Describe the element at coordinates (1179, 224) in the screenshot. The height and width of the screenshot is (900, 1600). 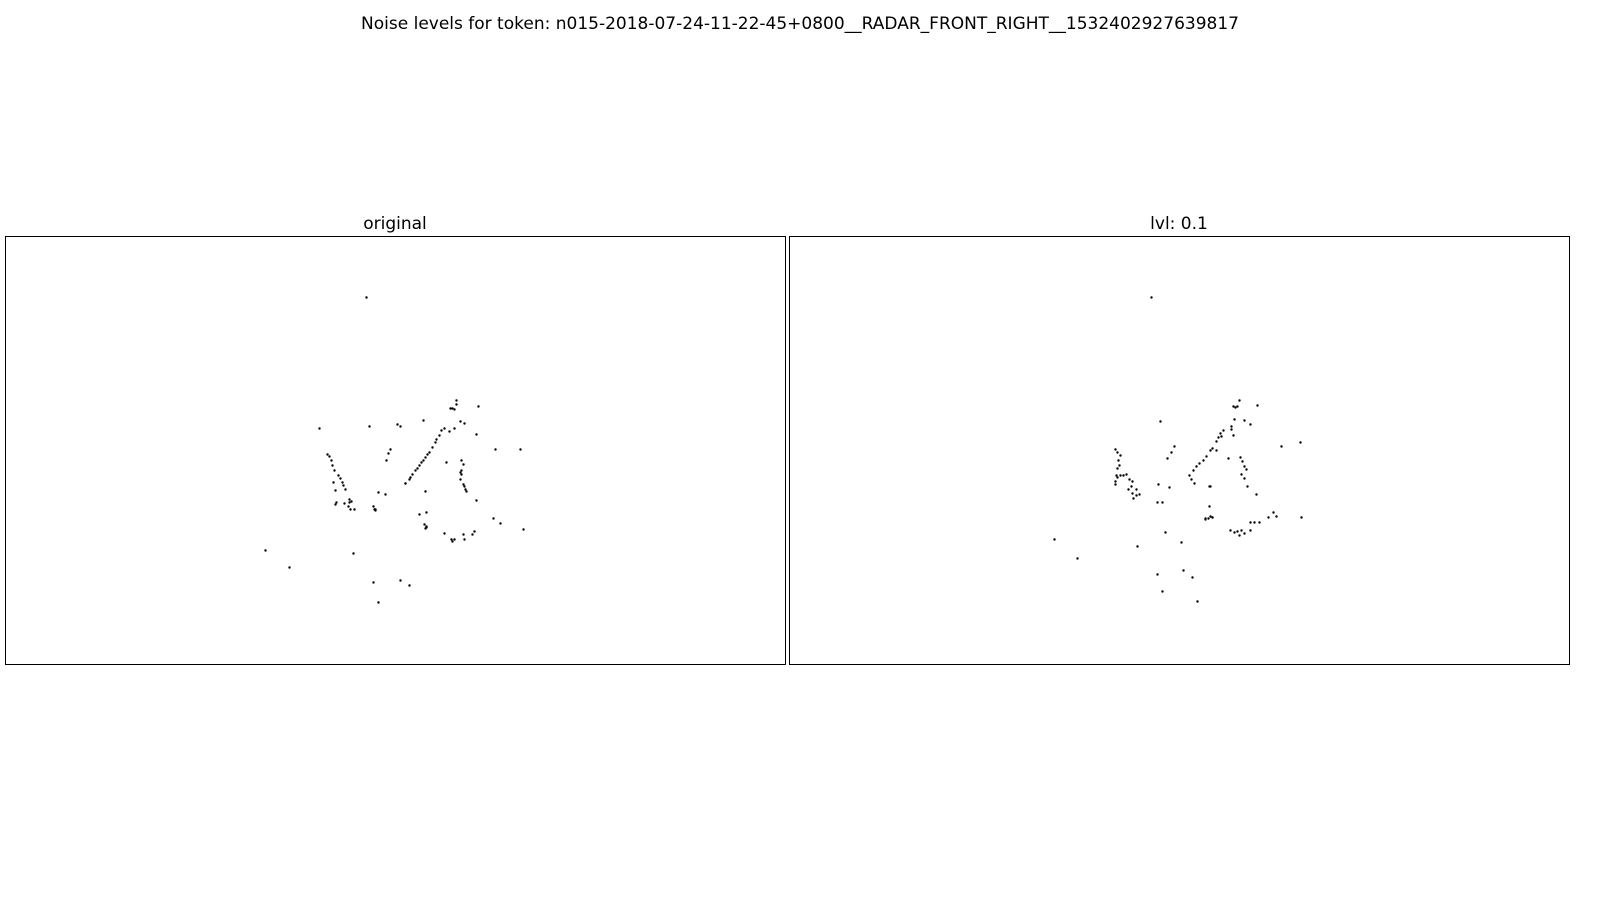
I see `panel-title-lvl: lvl: 0.1` at that location.